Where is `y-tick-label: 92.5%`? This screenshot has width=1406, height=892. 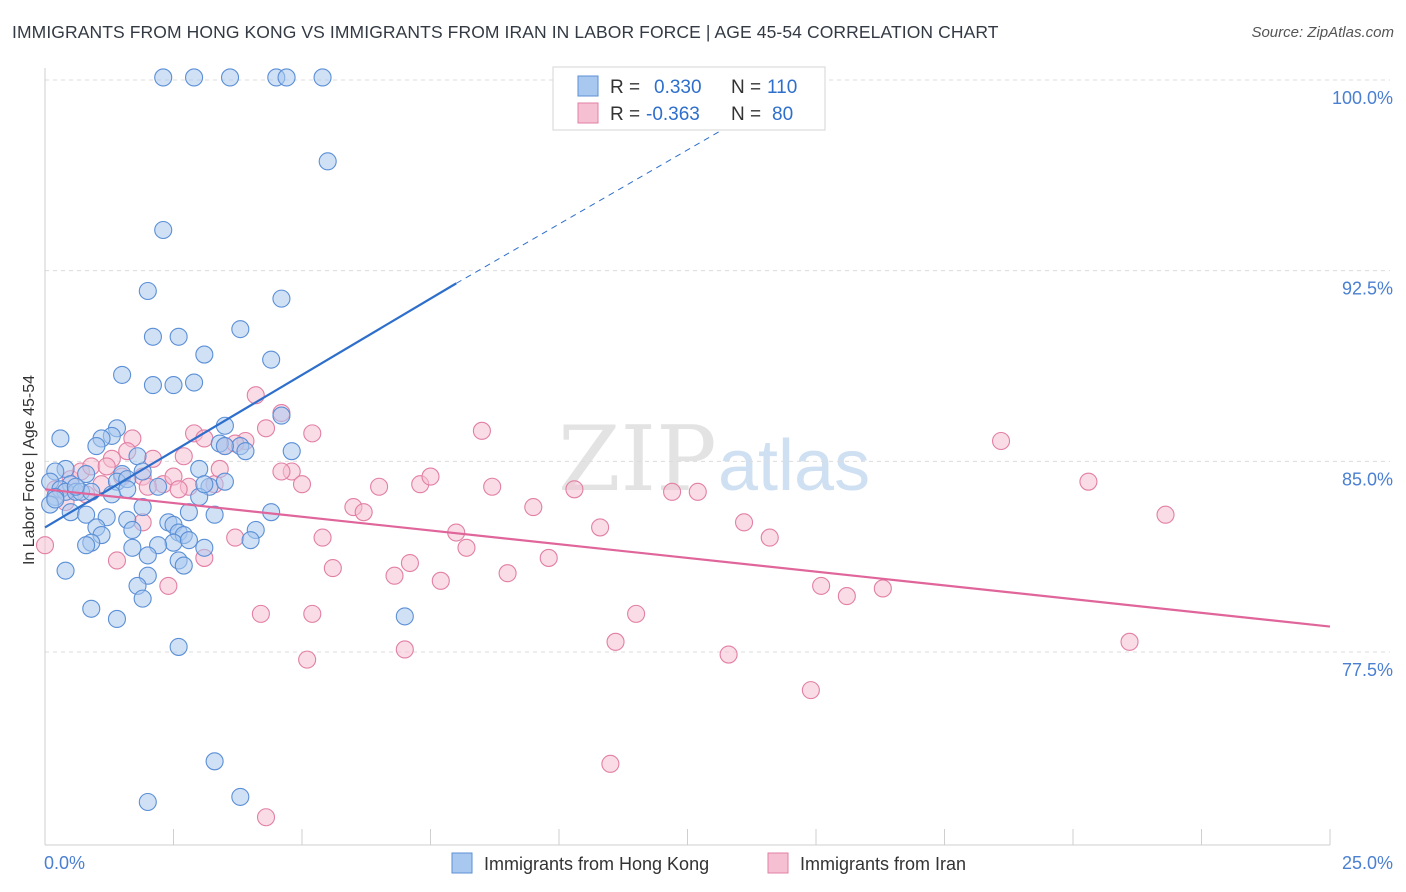
y-tick-label: 92.5% is located at coordinates (1367, 289).